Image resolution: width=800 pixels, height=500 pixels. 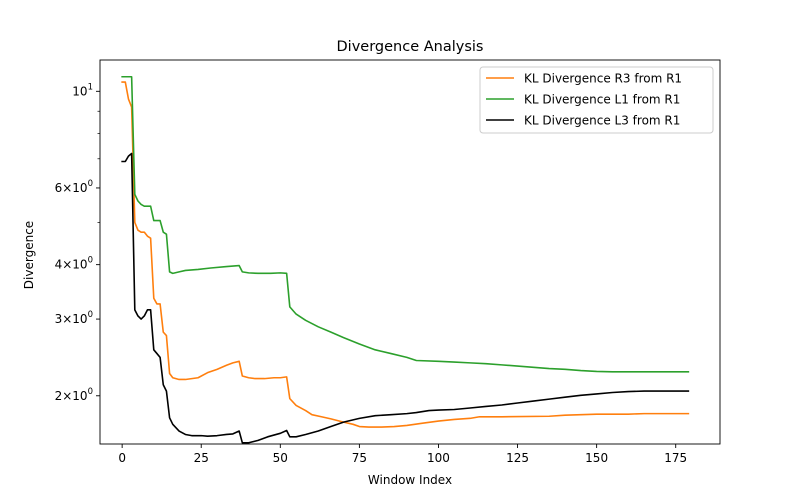 What do you see at coordinates (74, 264) in the screenshot?
I see `y-tick-label: 4×100` at bounding box center [74, 264].